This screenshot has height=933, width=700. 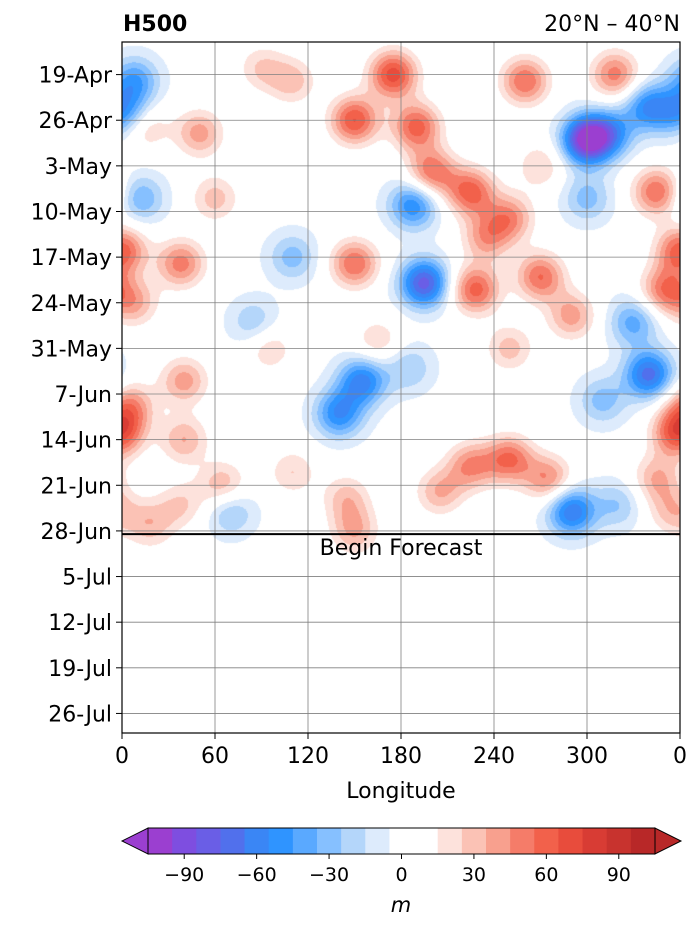 What do you see at coordinates (494, 756) in the screenshot?
I see `x-tick-label: 240` at bounding box center [494, 756].